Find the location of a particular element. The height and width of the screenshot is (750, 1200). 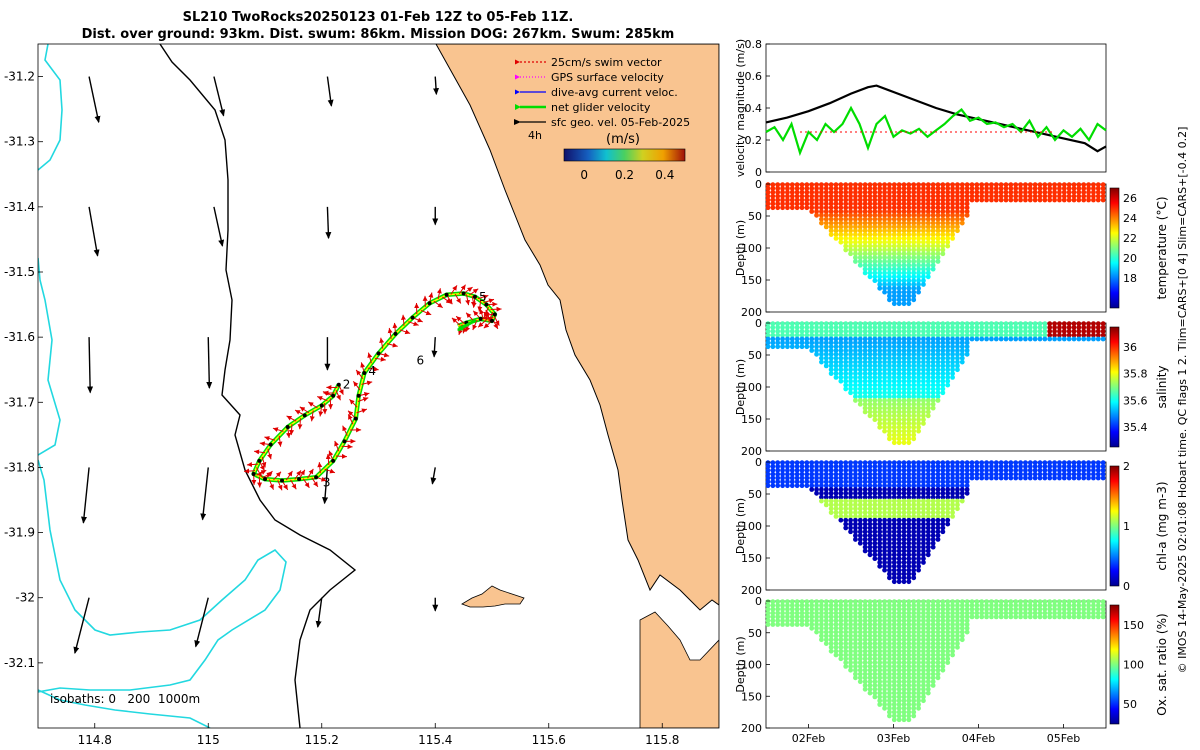

colorbar-ticklabel: 150 is located at coordinates (1133, 625).